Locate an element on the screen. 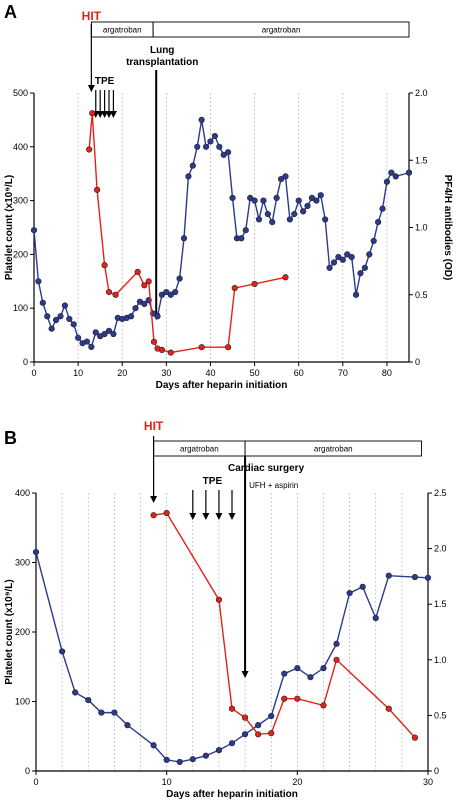  y-left-tick-label: 500 is located at coordinates (20, 93).